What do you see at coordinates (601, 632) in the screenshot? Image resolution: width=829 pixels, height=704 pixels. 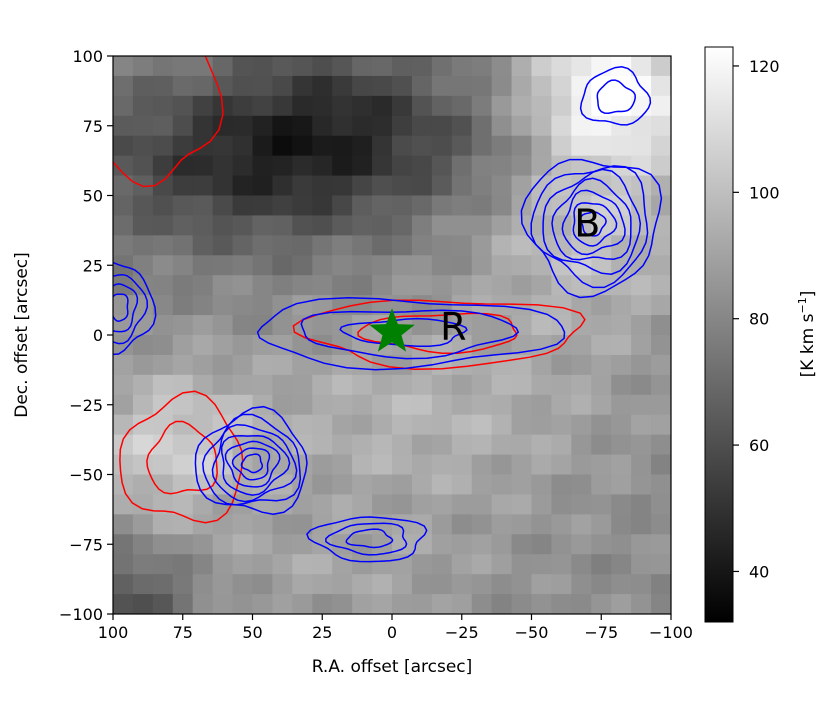 I see `x-tick-label: −75` at bounding box center [601, 632].